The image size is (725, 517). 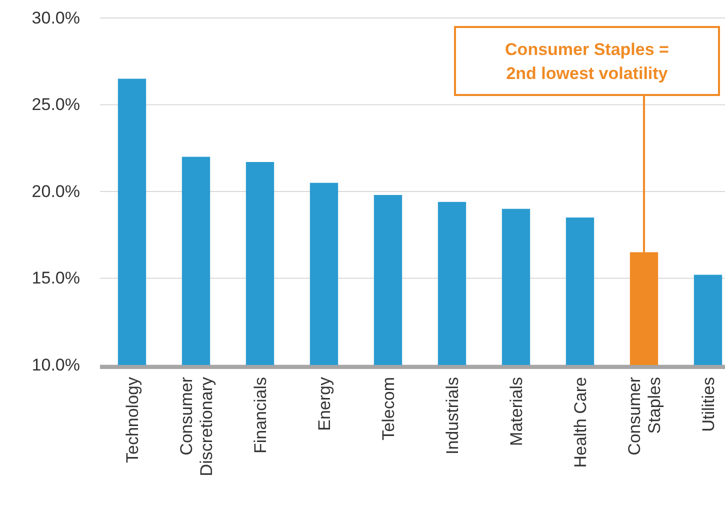 I want to click on x-tick-label: Technology, so click(x=132, y=420).